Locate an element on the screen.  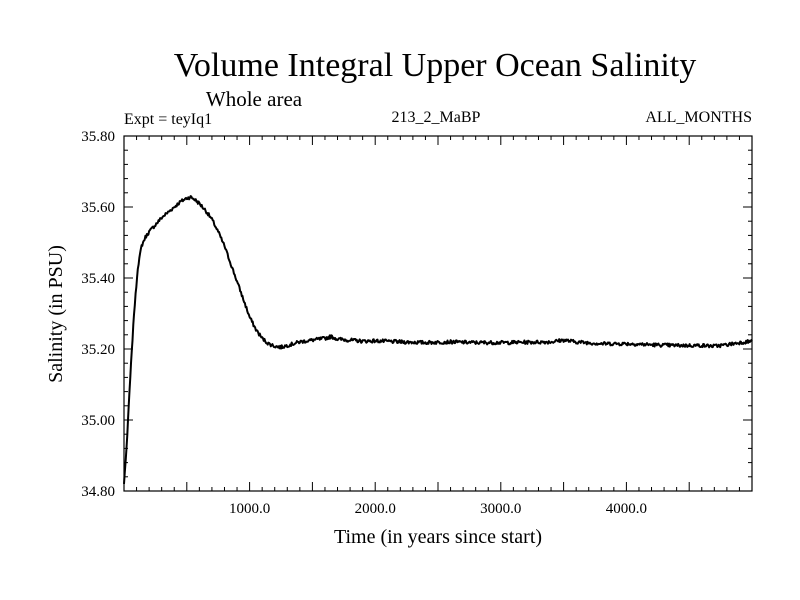
x-tick-label: 2000.0 is located at coordinates (375, 509).